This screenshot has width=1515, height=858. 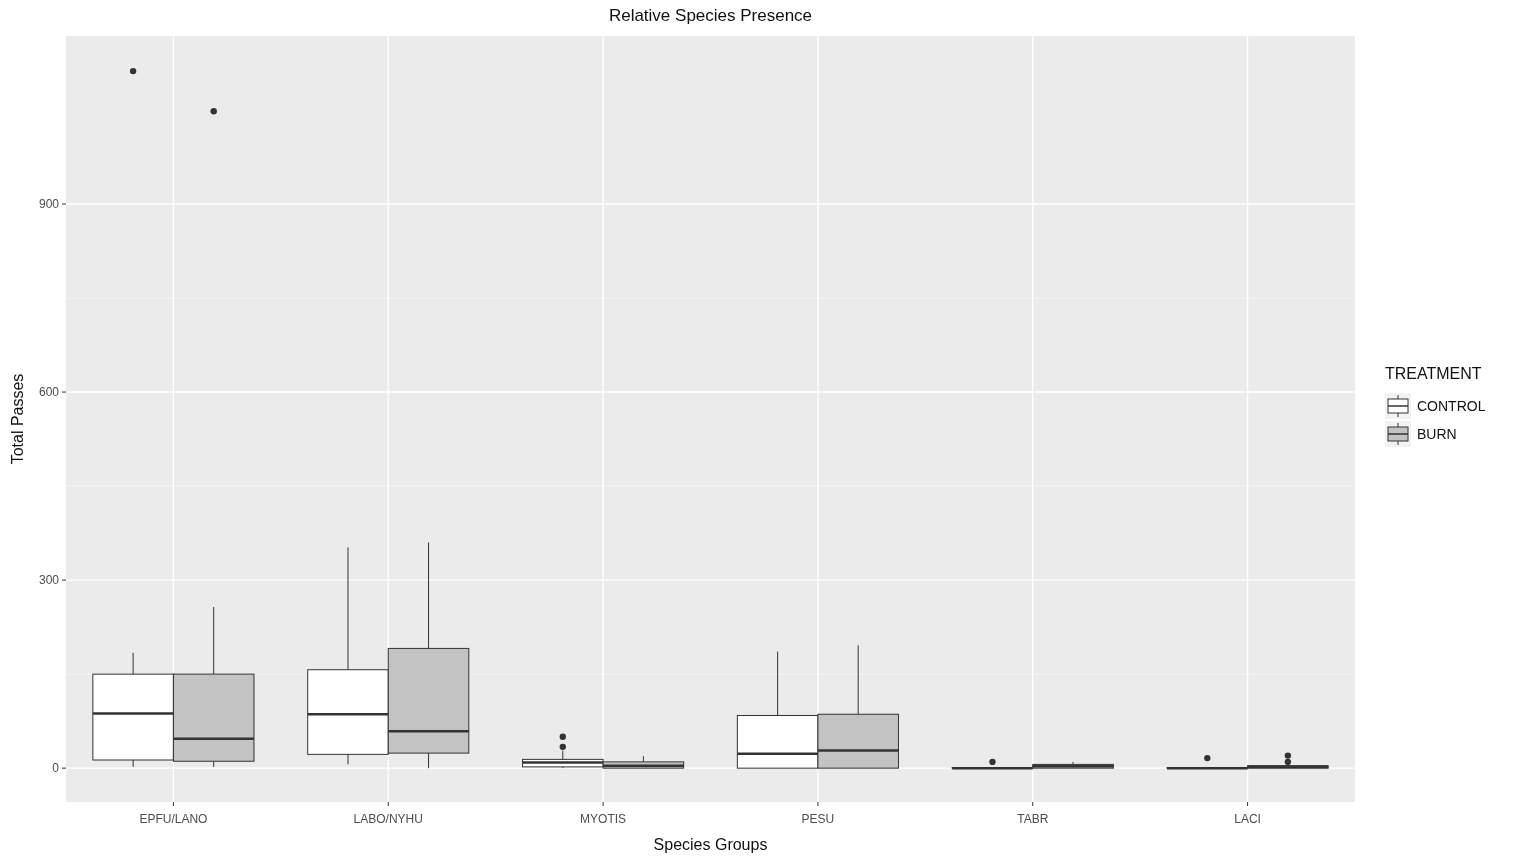 What do you see at coordinates (710, 844) in the screenshot?
I see `x-axis-title: Species Groups` at bounding box center [710, 844].